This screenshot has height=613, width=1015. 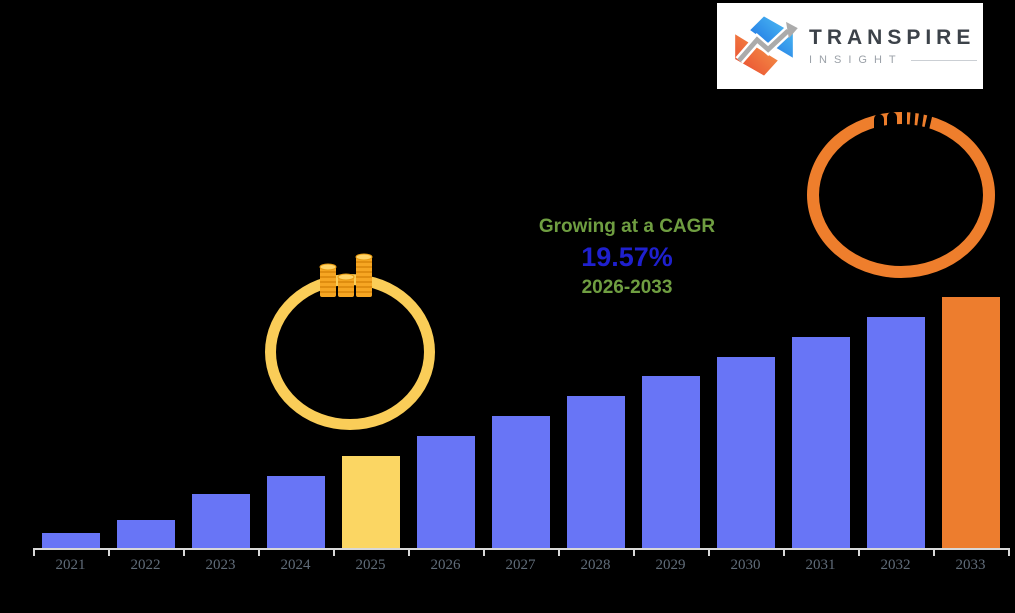 I want to click on bar-2025, so click(x=370, y=502).